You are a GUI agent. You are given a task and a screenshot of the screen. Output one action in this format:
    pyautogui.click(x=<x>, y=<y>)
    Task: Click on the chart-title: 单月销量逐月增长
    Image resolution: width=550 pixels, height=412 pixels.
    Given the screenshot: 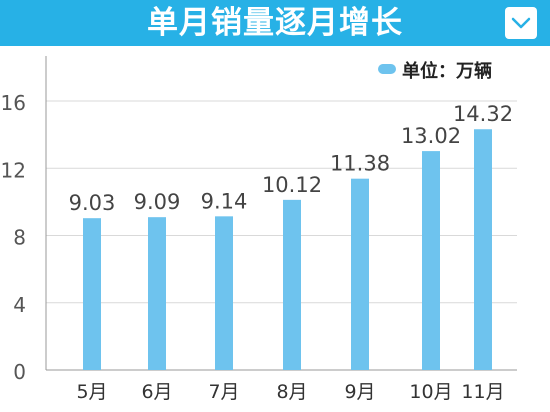 What is the action you would take?
    pyautogui.click(x=275, y=23)
    